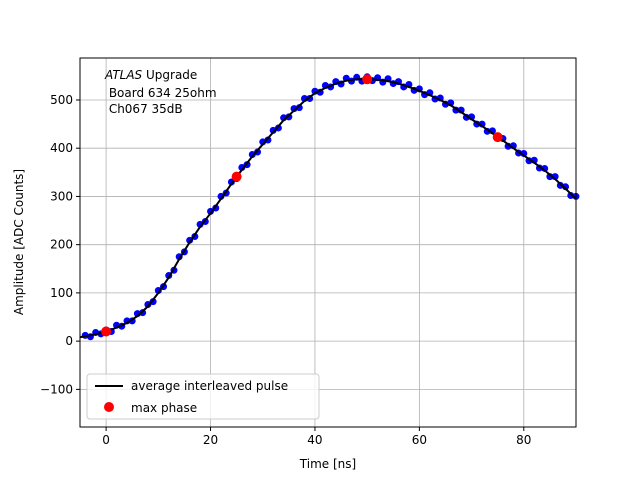 This screenshot has width=640, height=484. I want to click on x-tick-label: 0, so click(106, 440).